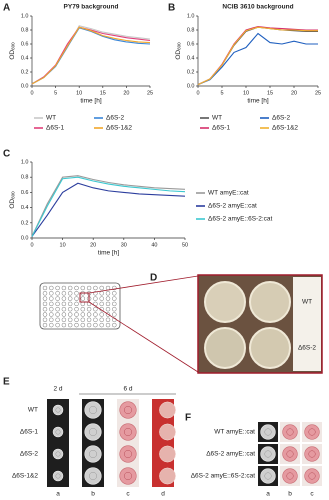 Image resolution: width=329 pixels, height=500 pixels. I want to click on x-tick-label: 0, so click(197, 93).